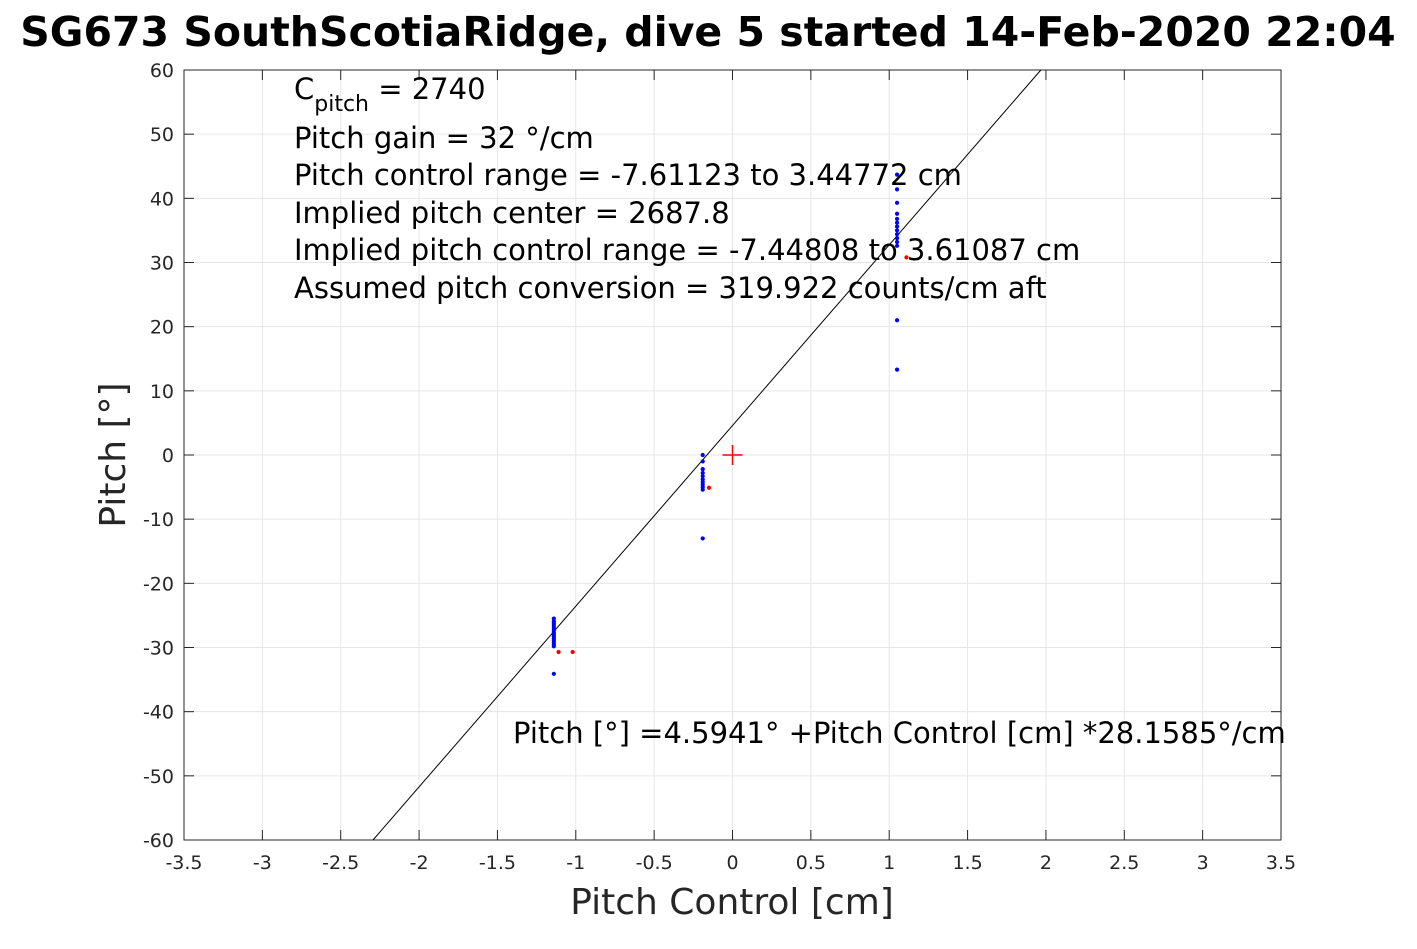 This screenshot has width=1417, height=949. Describe the element at coordinates (262, 863) in the screenshot. I see `x-tick-label: -3` at that location.